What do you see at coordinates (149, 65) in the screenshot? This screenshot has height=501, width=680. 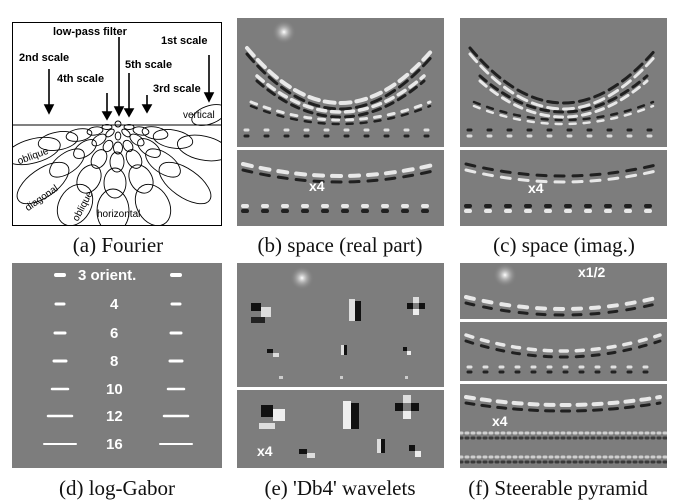 I see `scale5-label: 5th scale` at bounding box center [149, 65].